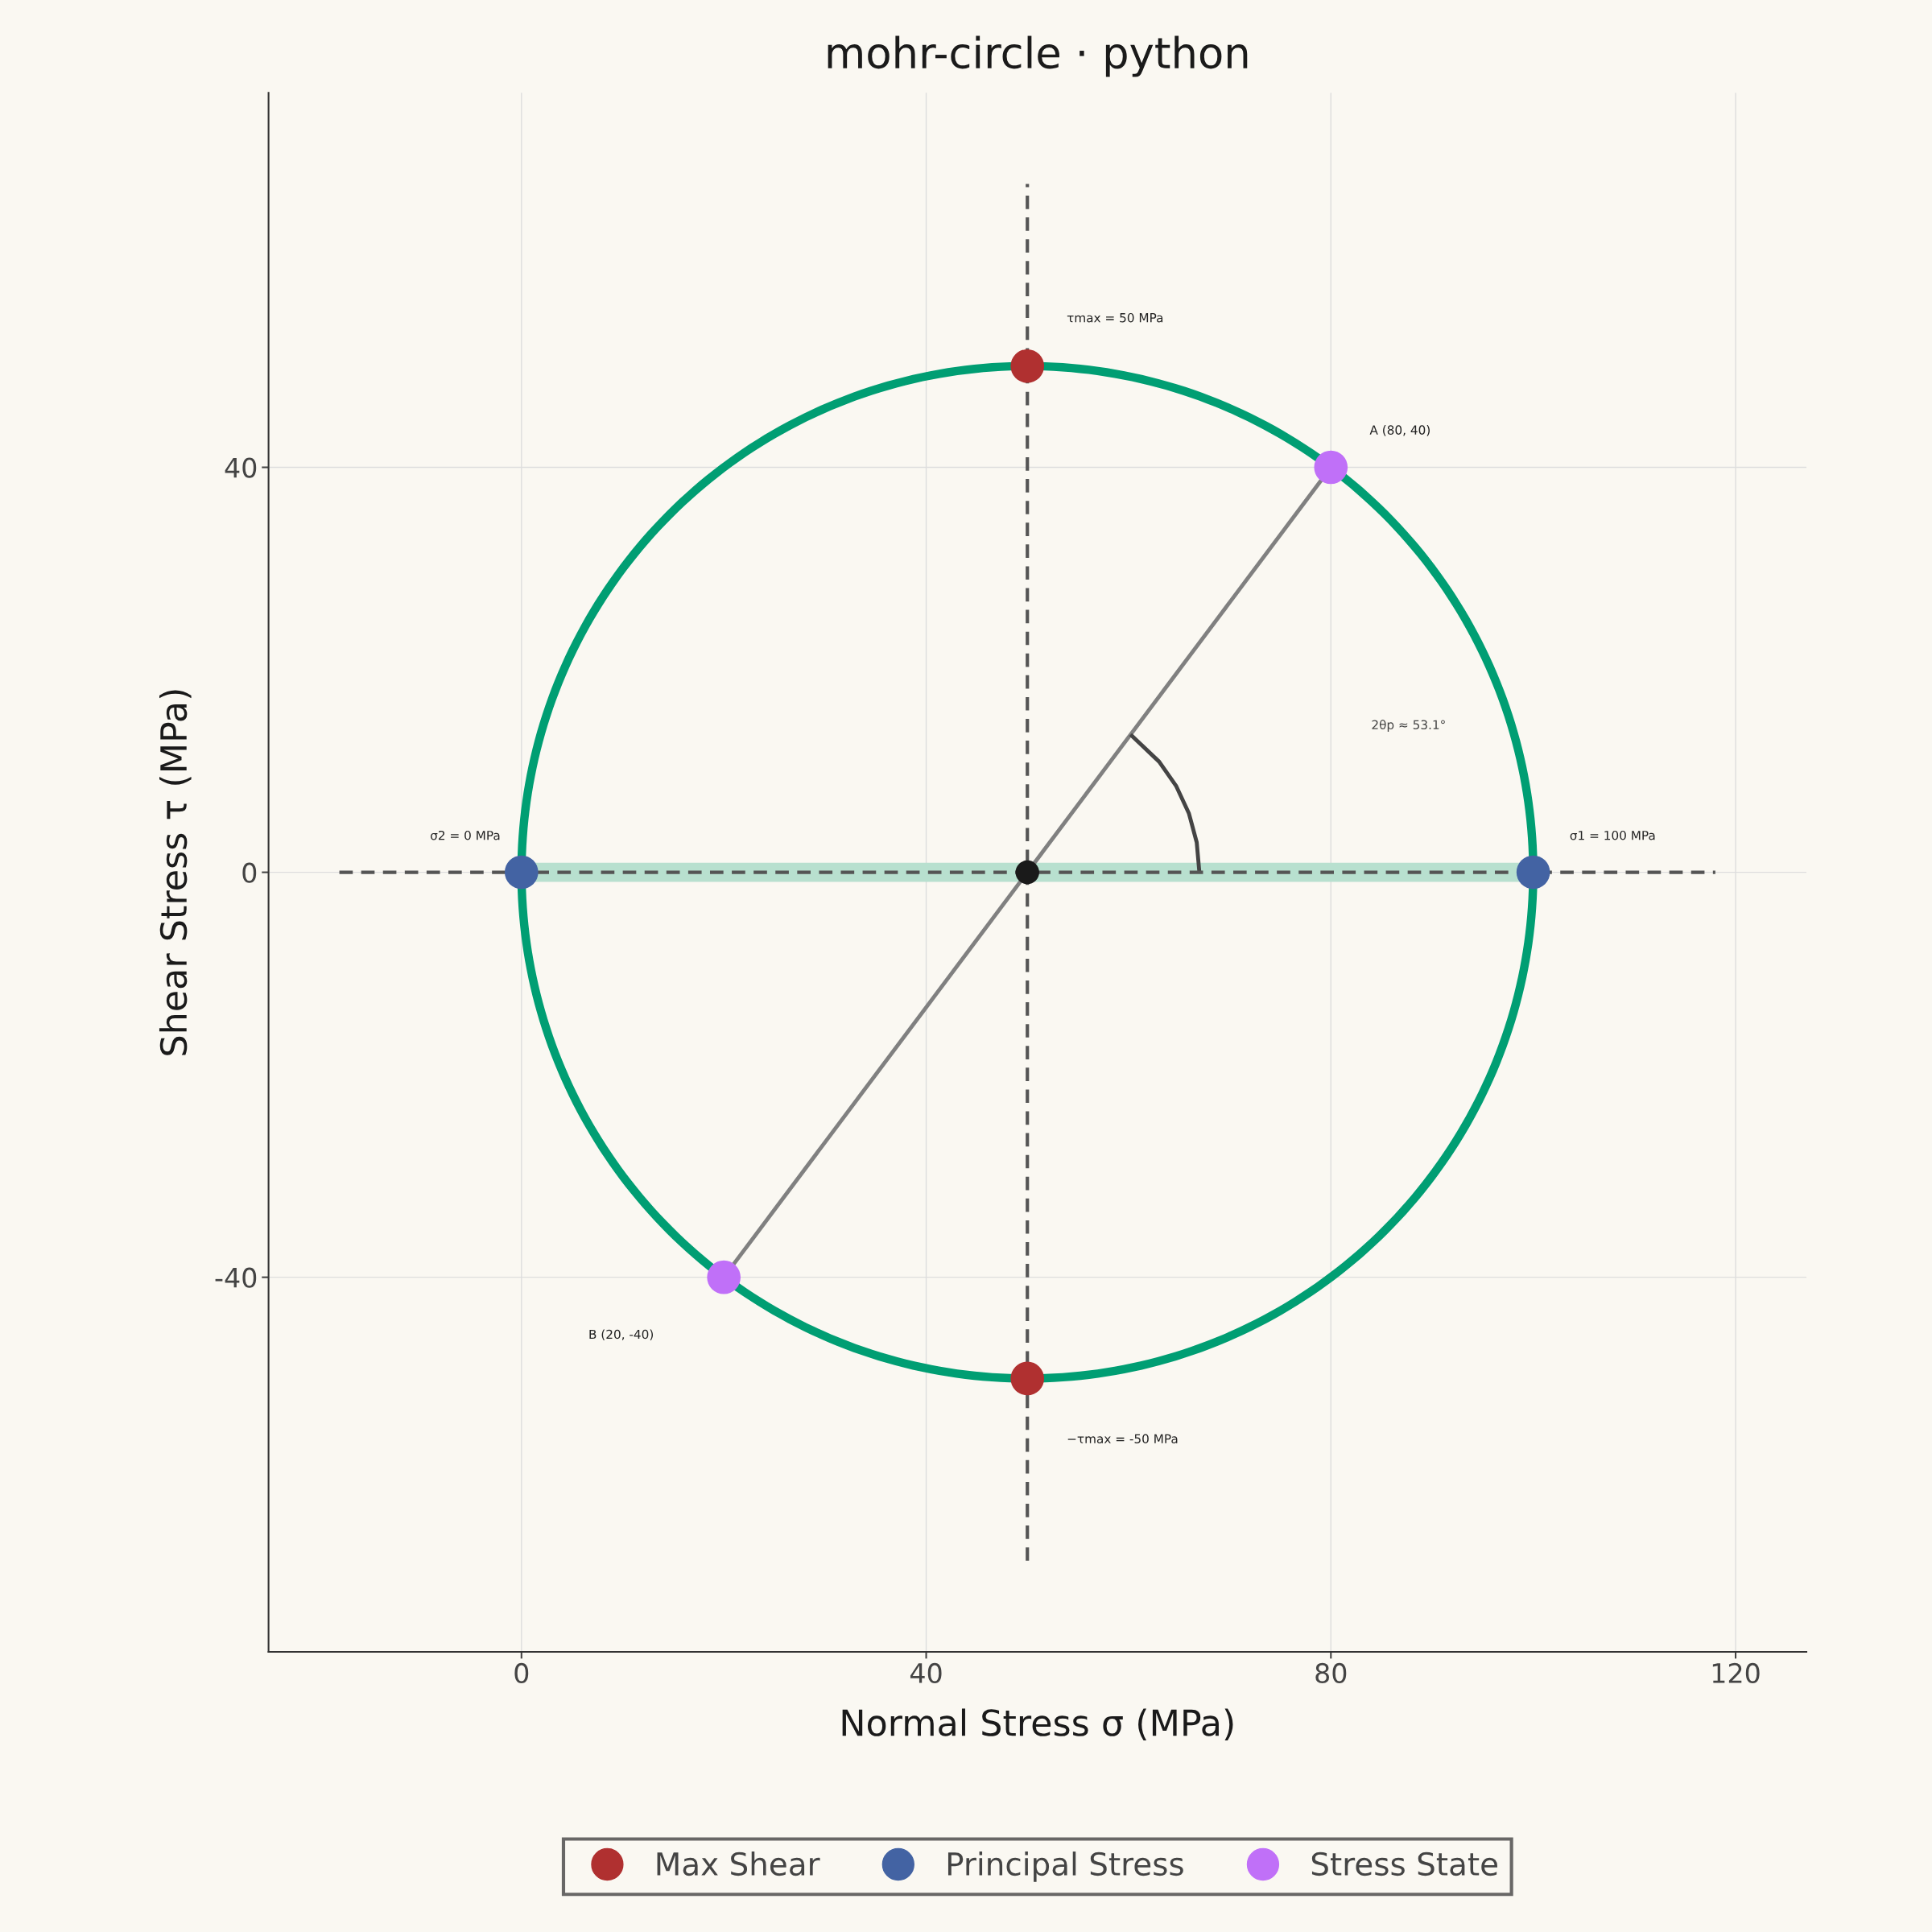  I want to click on annotation: 2θp ≈ 53.1°, so click(1408, 726).